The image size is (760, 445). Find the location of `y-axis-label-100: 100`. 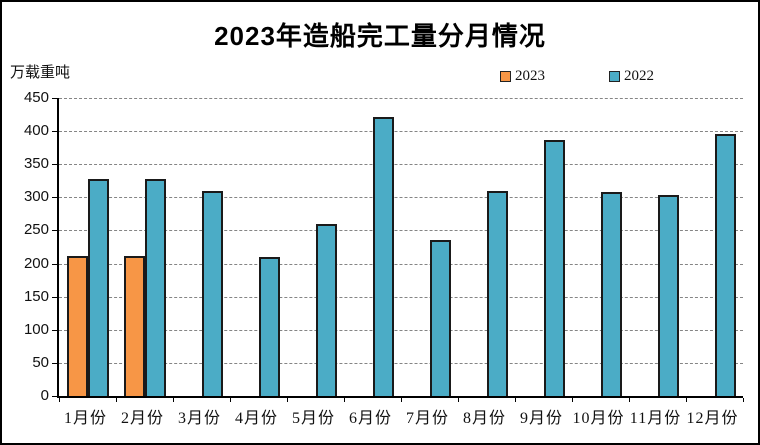

y-axis-label-100: 100 is located at coordinates (36, 329).